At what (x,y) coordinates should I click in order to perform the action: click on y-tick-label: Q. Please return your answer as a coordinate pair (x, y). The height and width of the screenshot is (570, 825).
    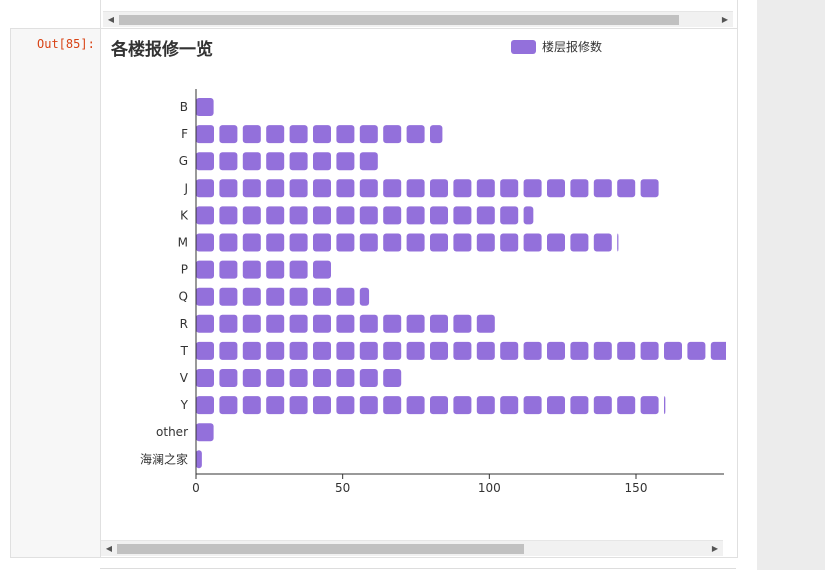
    Looking at the image, I should click on (183, 297).